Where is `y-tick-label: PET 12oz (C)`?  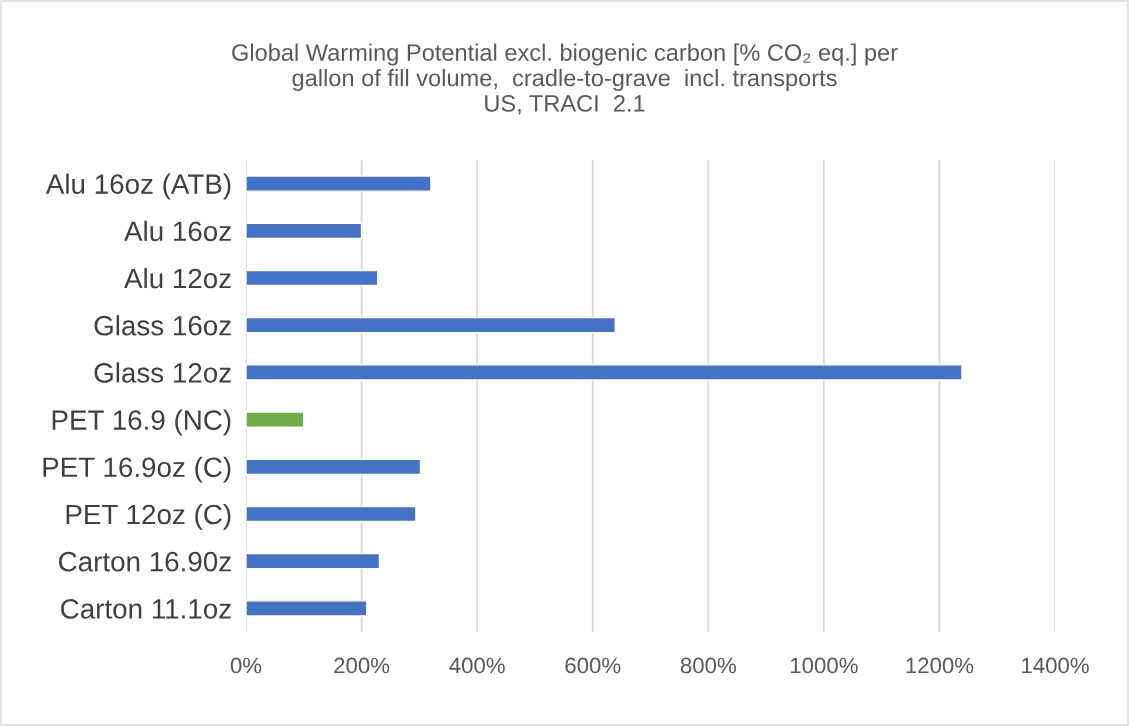 y-tick-label: PET 12oz (C) is located at coordinates (148, 516).